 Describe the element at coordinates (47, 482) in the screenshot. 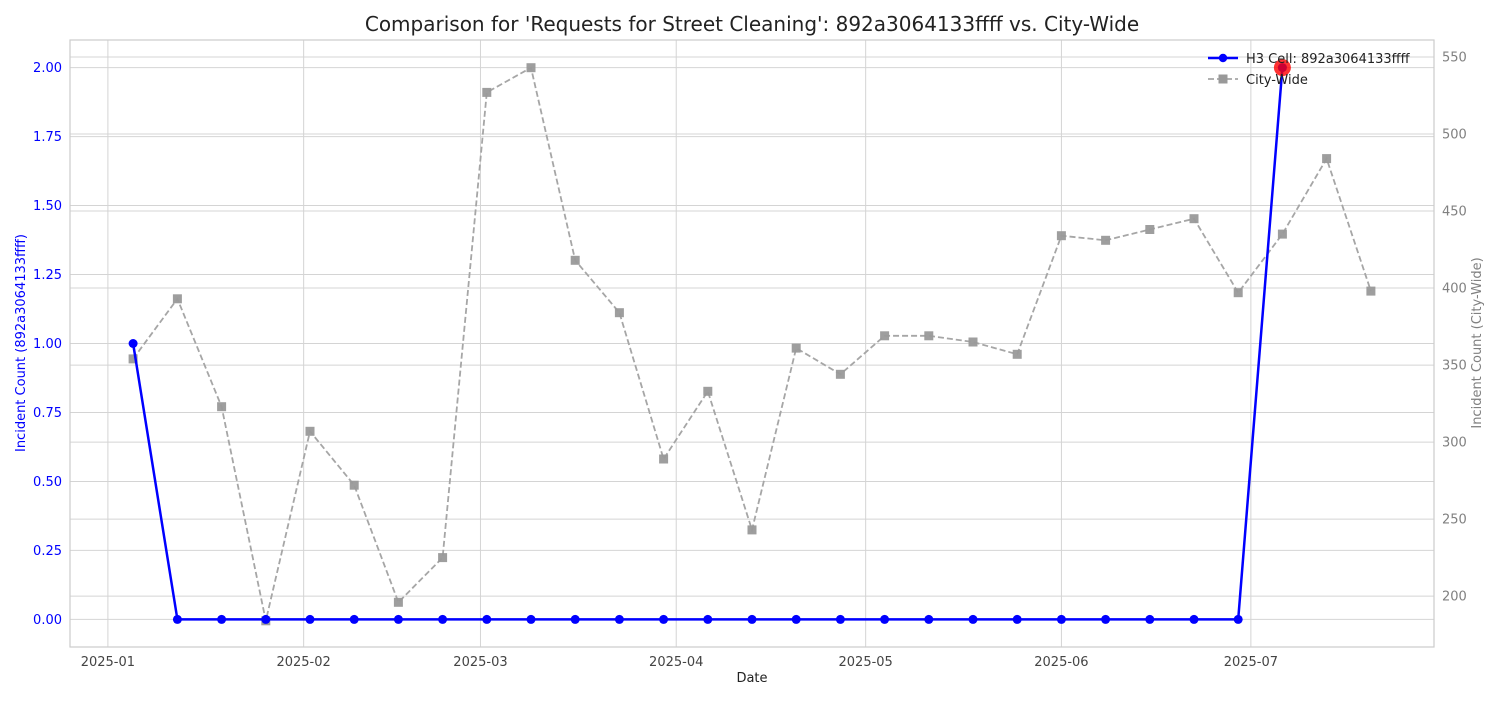

I see `left-y-tick-label: 0.50` at that location.